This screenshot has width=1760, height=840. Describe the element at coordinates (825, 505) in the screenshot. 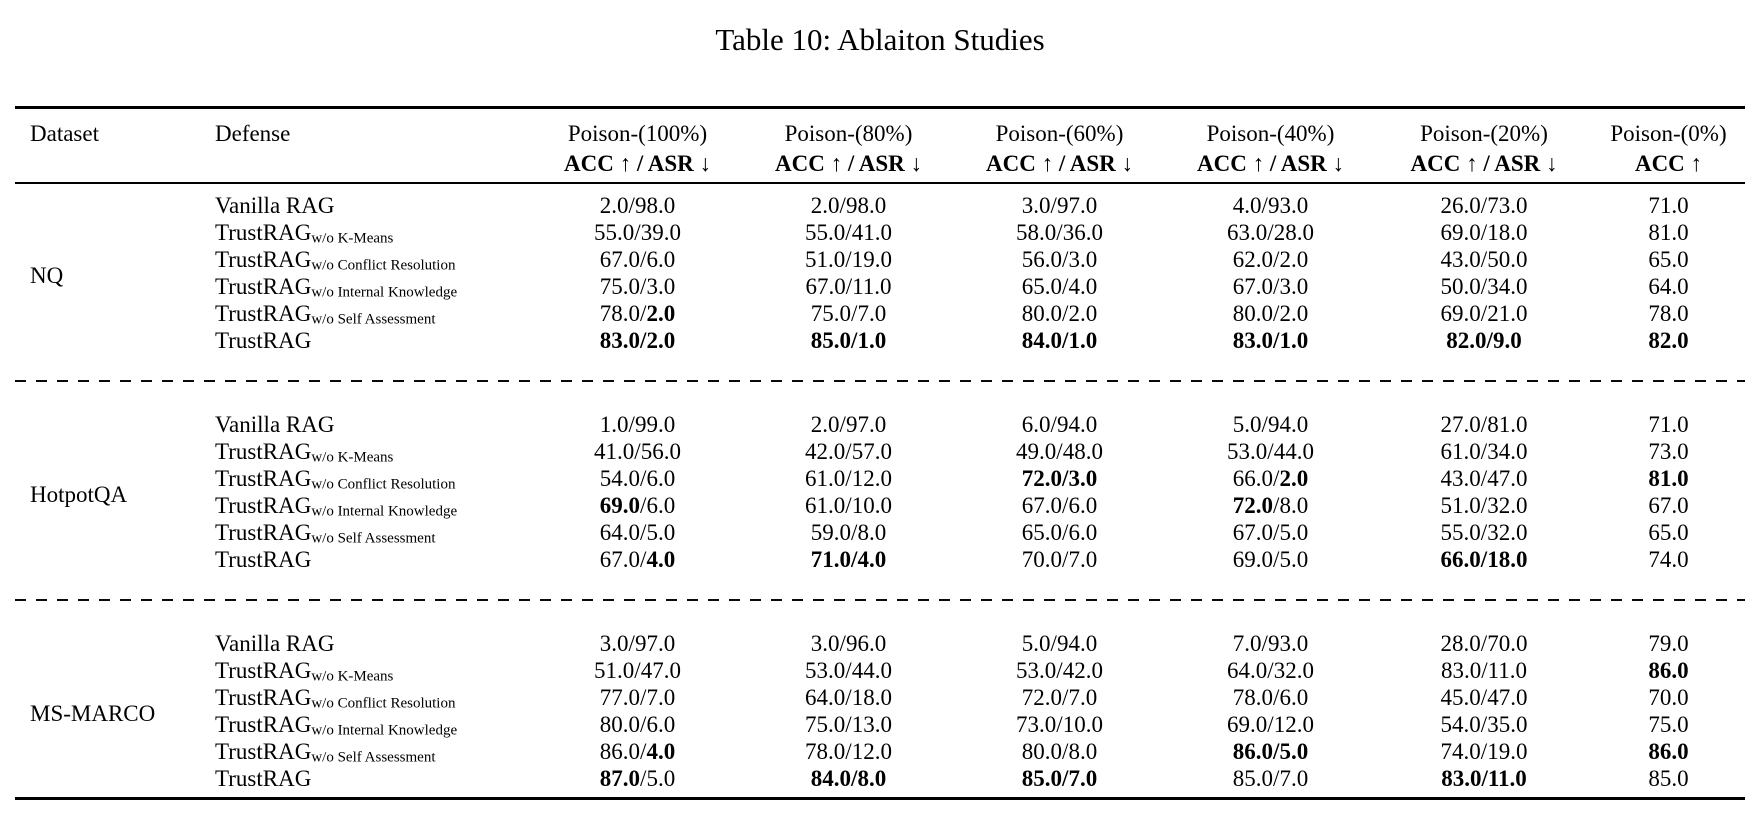

I see `acc-value: 61.0` at that location.